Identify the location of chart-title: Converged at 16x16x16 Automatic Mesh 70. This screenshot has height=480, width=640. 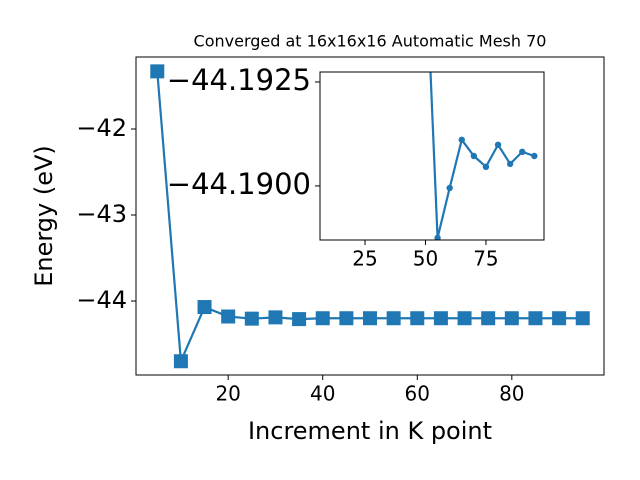
(370, 41).